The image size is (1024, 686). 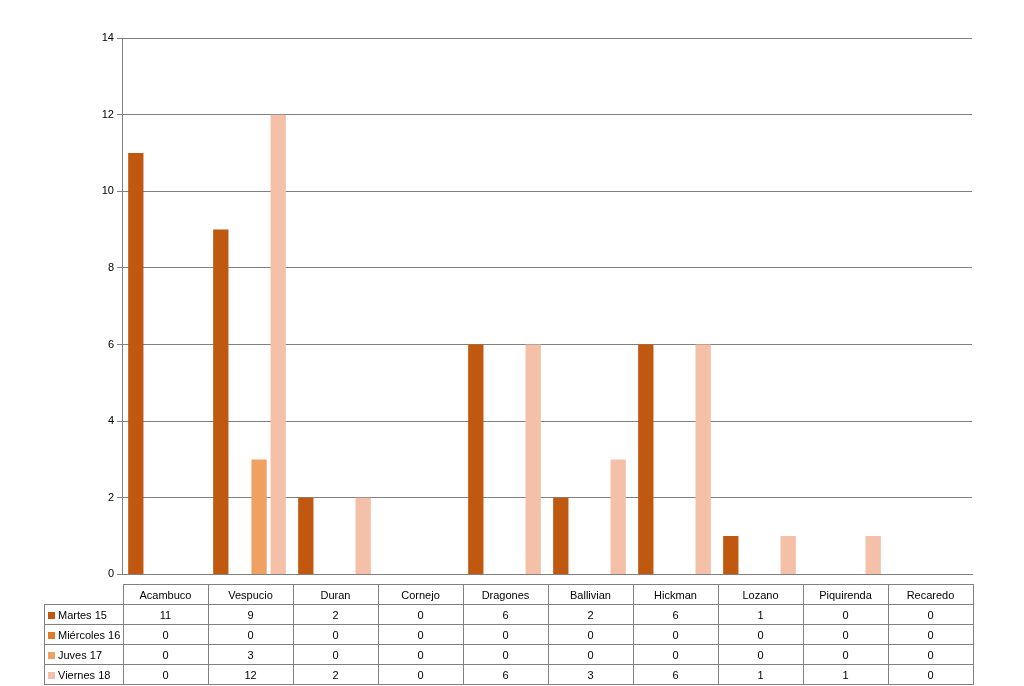 What do you see at coordinates (107, 190) in the screenshot?
I see `y-tick-label: 10` at bounding box center [107, 190].